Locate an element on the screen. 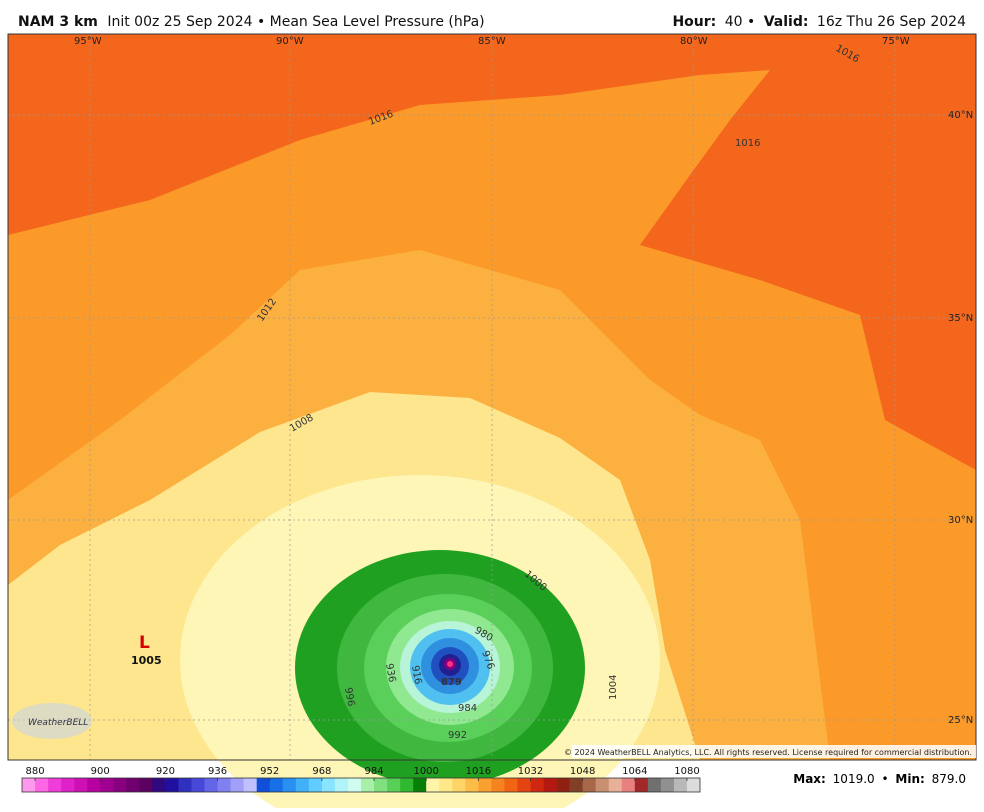 The image size is (984, 812). lat-label: 30°N is located at coordinates (960, 520).